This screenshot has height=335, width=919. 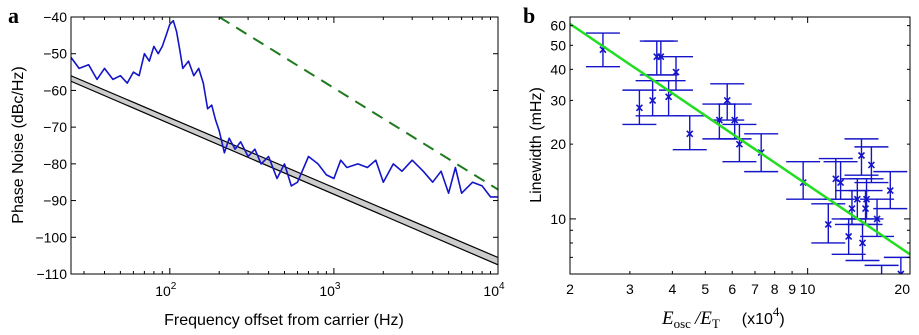 What do you see at coordinates (775, 289) in the screenshot?
I see `x-tick-label: 8` at bounding box center [775, 289].